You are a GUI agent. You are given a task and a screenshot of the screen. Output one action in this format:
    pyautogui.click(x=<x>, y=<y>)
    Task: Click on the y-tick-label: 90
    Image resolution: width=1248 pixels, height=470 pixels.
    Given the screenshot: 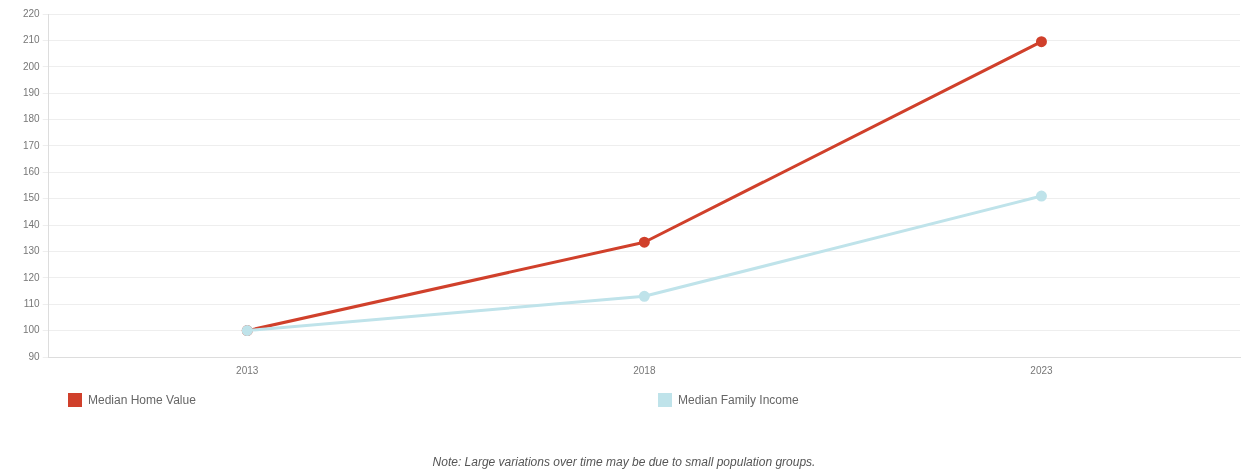 What is the action you would take?
    pyautogui.click(x=34, y=356)
    